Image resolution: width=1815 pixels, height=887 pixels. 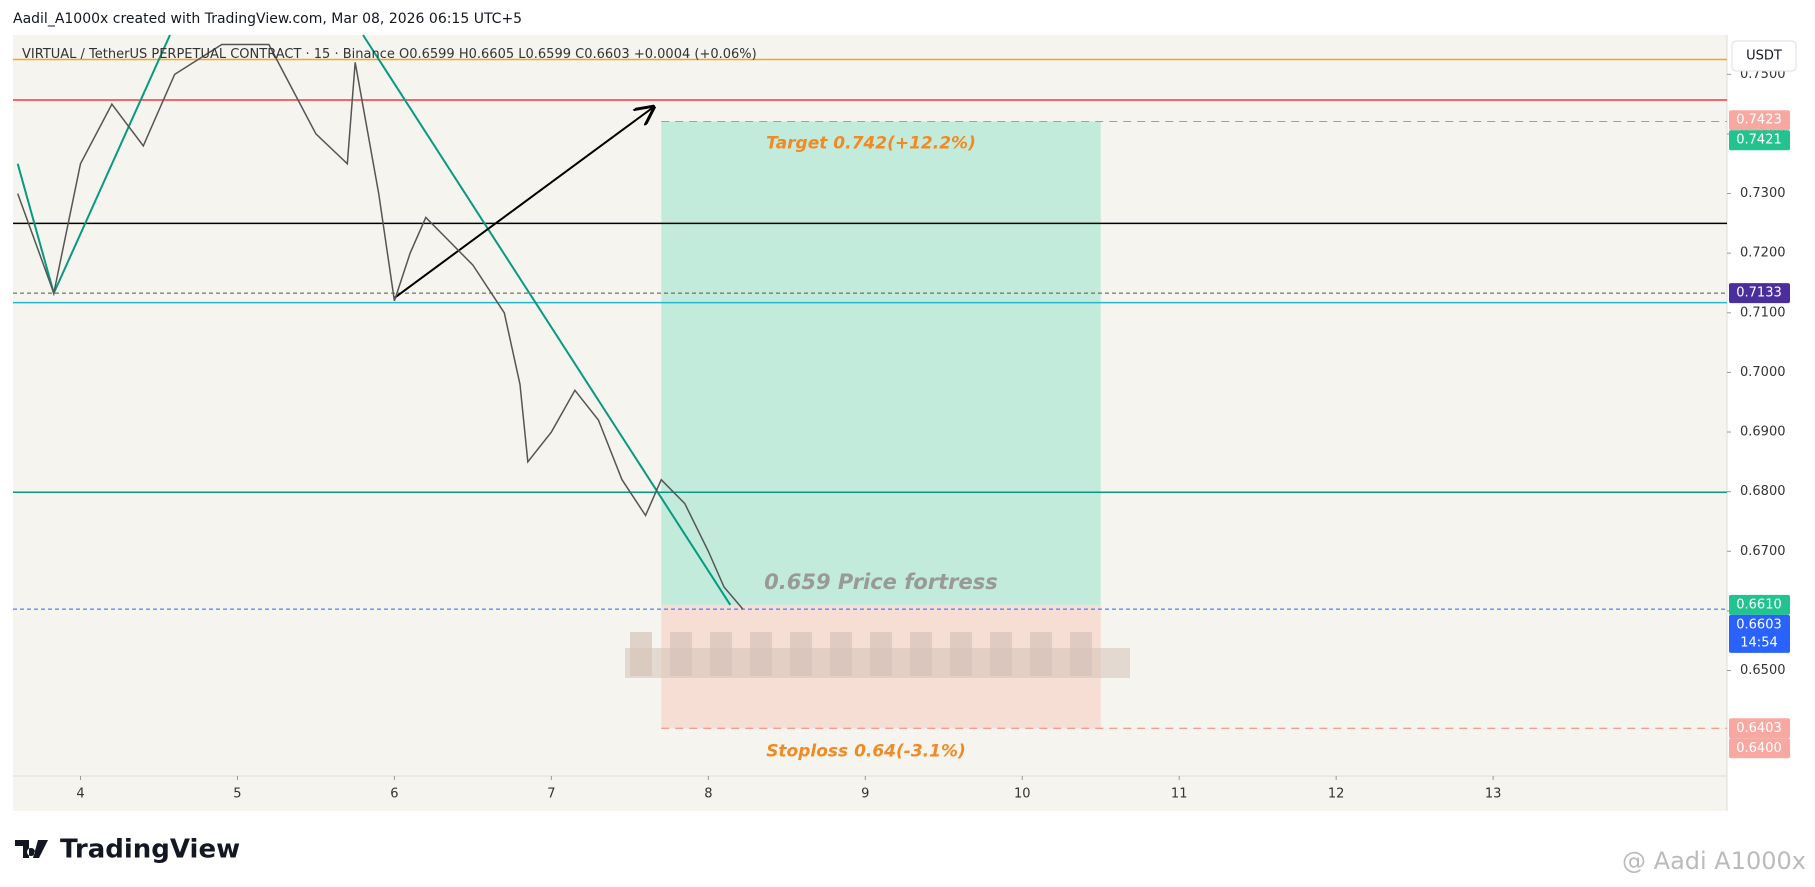 I want to click on price-label: 0.6403, so click(x=1759, y=728).